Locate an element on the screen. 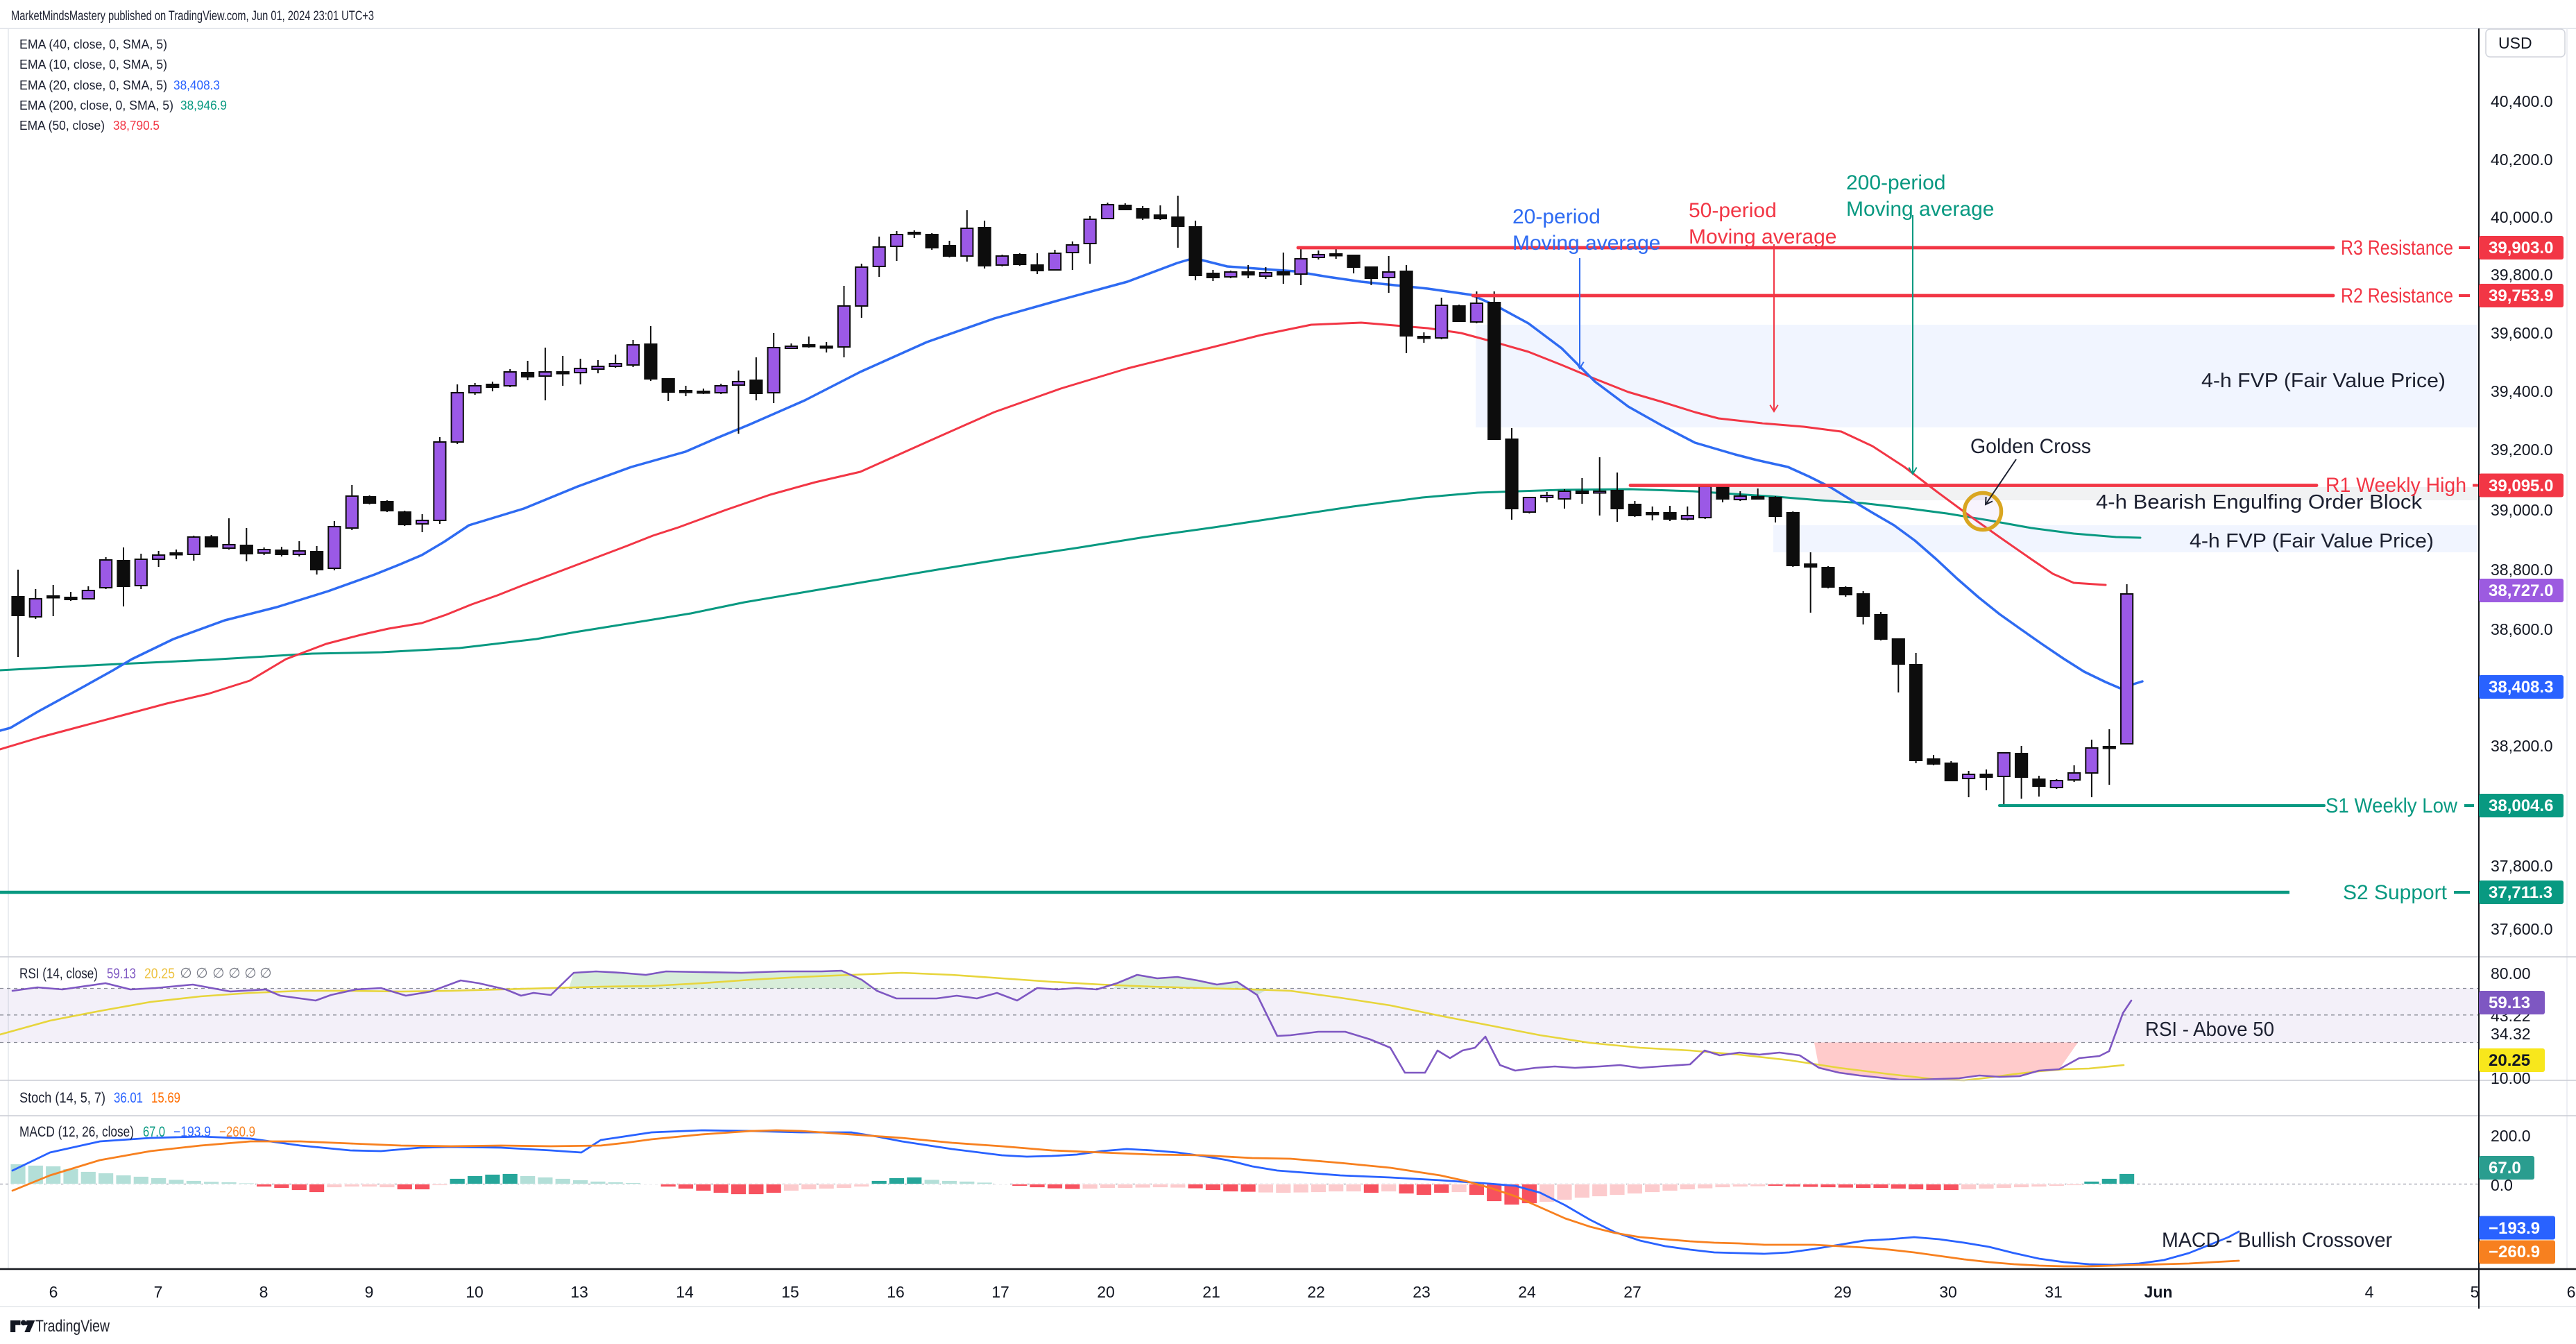 This screenshot has width=2576, height=1344. svg-text: 15 is located at coordinates (790, 1292).